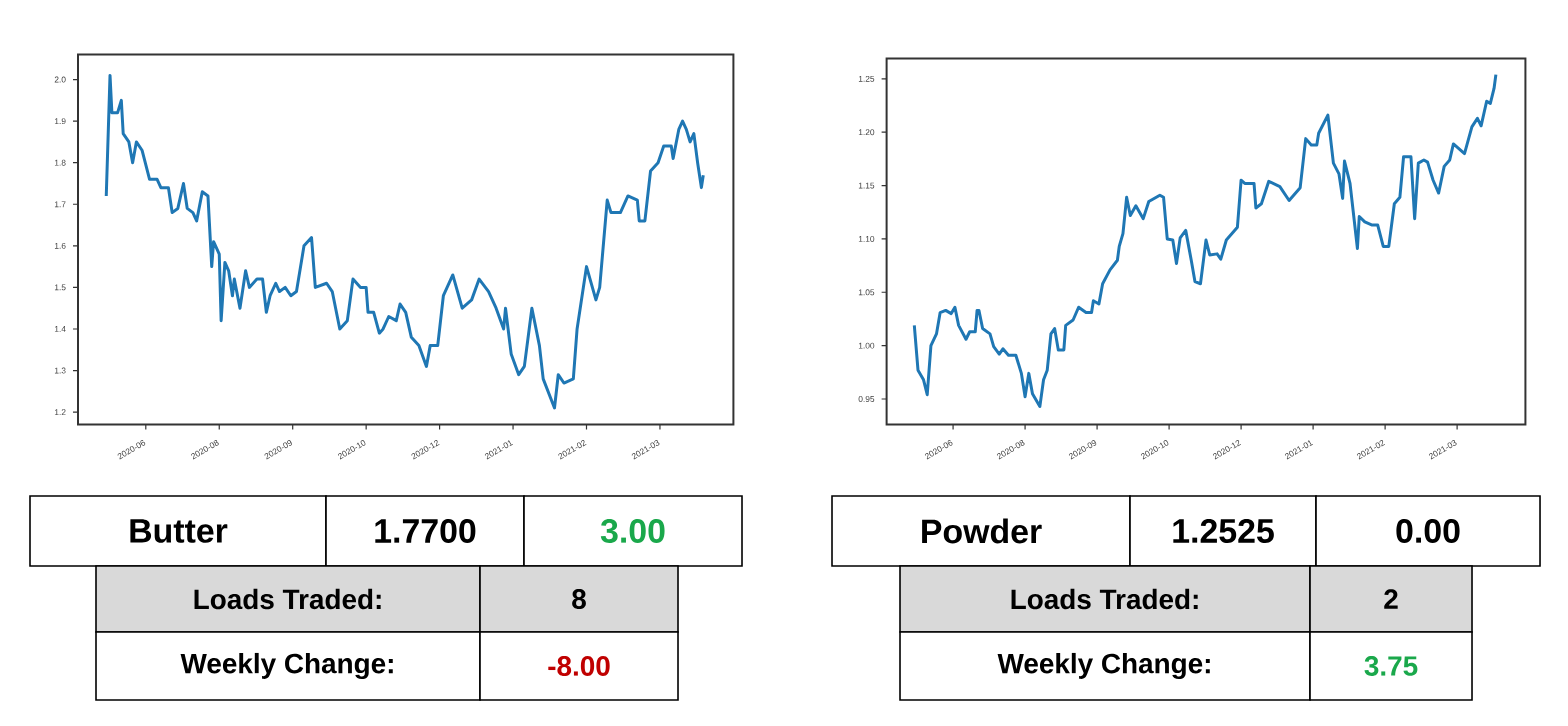 The height and width of the screenshot is (726, 1568). Describe the element at coordinates (1428, 531) in the screenshot. I see `text: 0.00` at that location.